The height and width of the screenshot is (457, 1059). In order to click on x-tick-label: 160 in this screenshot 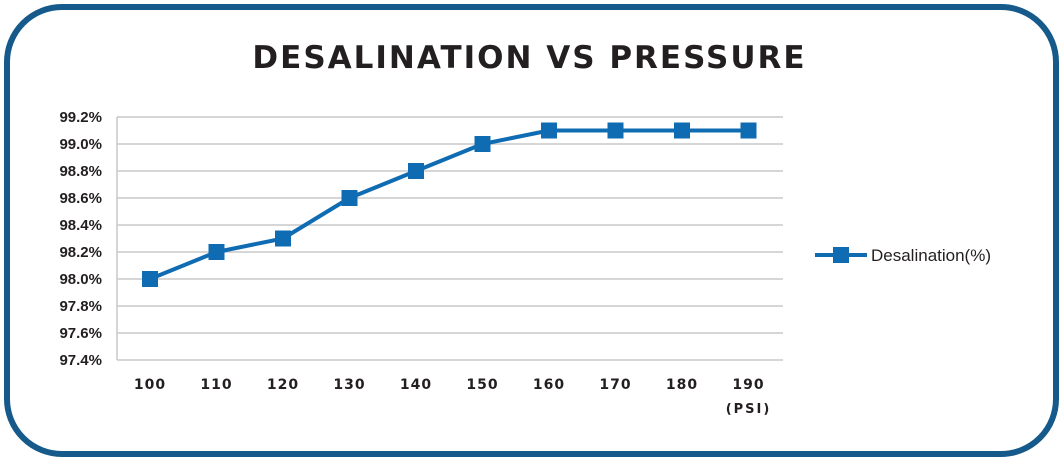, I will do `click(549, 385)`.